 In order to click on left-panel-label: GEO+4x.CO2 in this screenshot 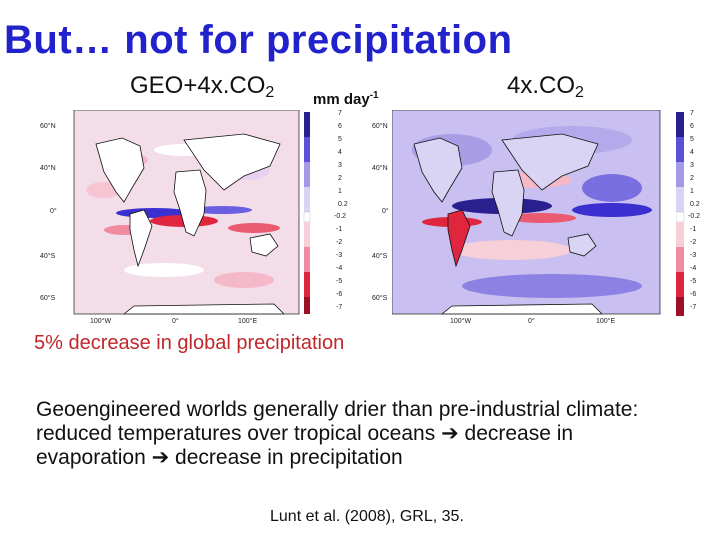, I will do `click(202, 87)`.